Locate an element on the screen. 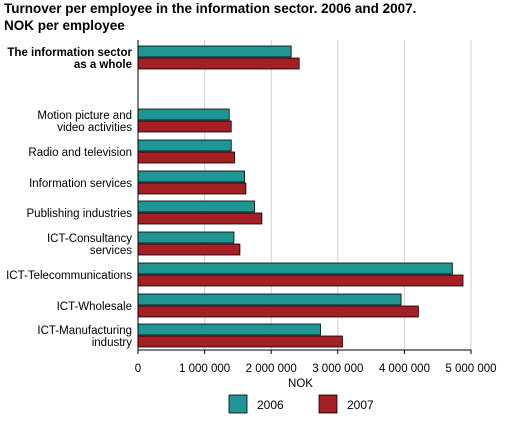 The height and width of the screenshot is (421, 519). category-label-line: Publishing industries is located at coordinates (80, 214).